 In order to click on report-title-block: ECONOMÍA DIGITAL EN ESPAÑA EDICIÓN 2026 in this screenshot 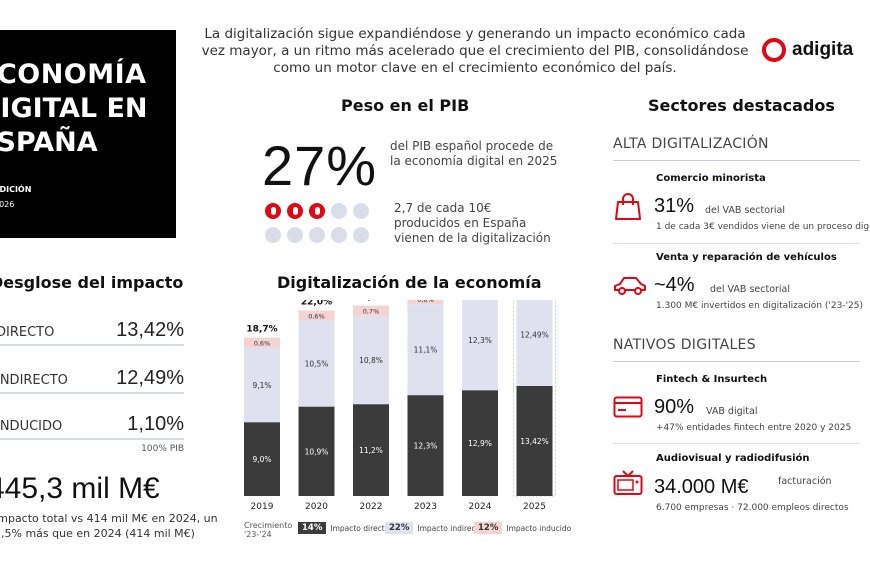, I will do `click(88, 134)`.